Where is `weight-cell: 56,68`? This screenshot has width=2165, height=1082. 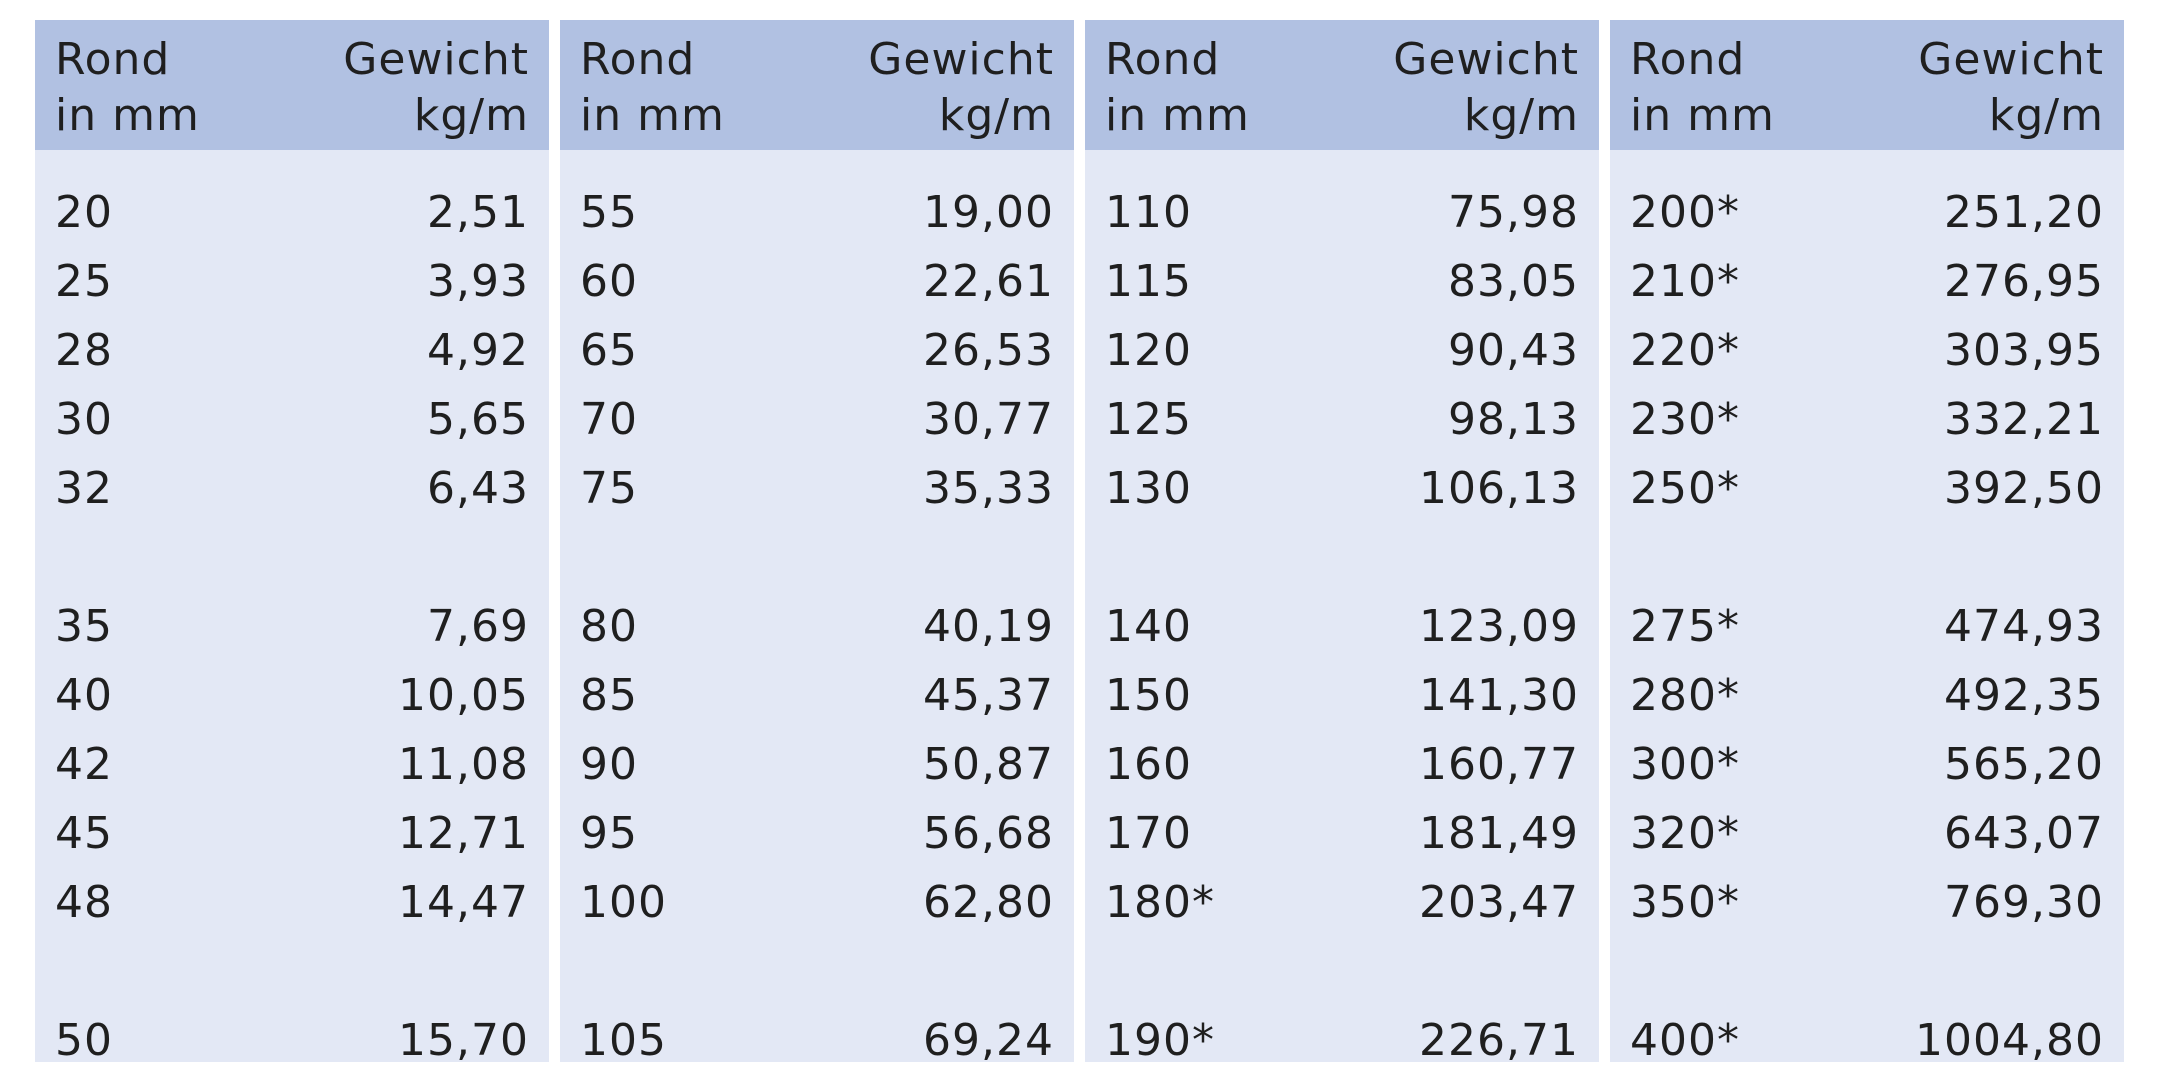 weight-cell: 56,68 is located at coordinates (988, 833).